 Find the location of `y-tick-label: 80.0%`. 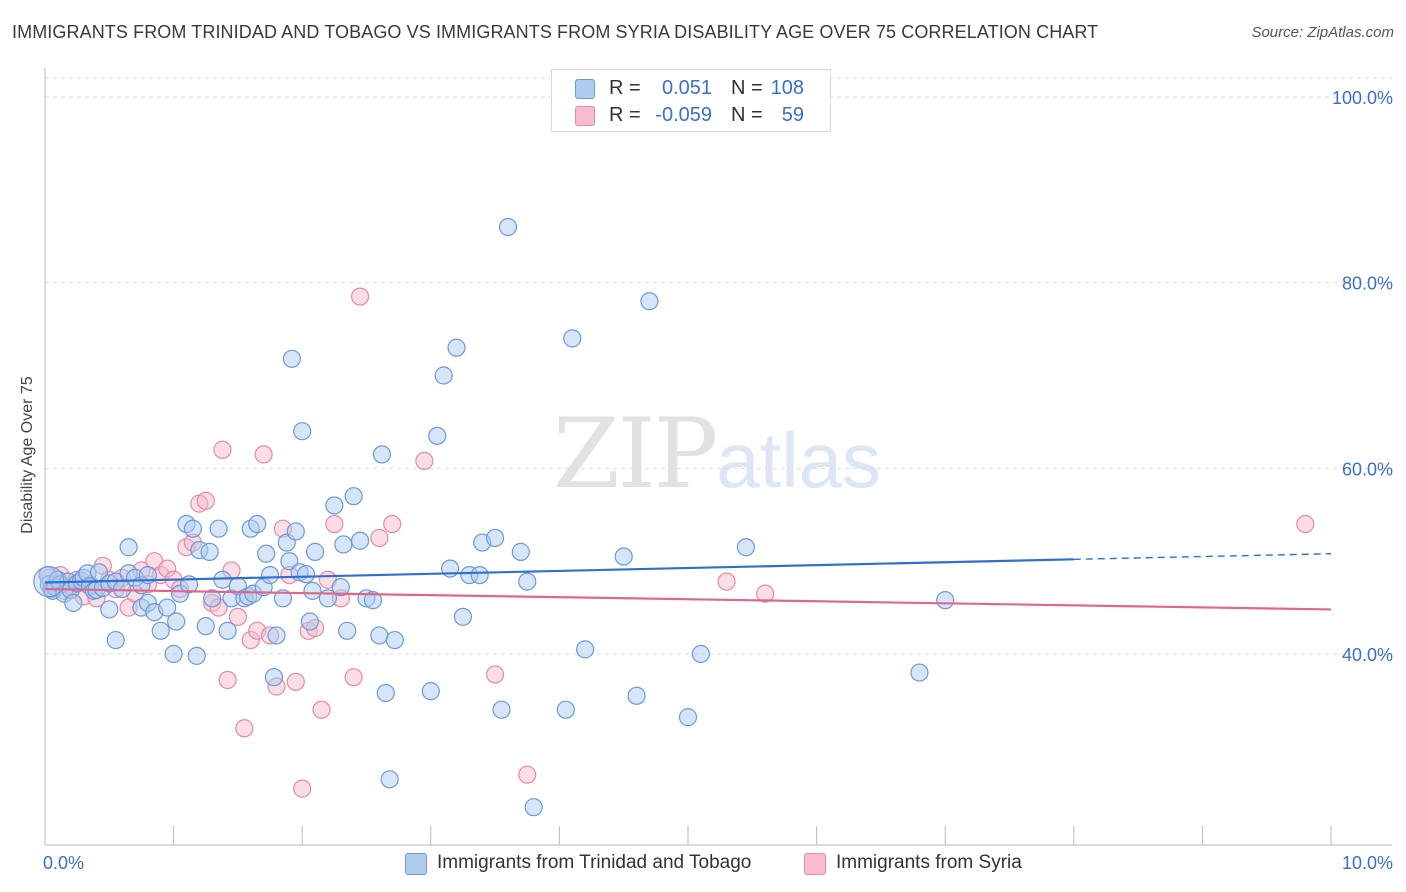

y-tick-label: 80.0% is located at coordinates (1367, 284).